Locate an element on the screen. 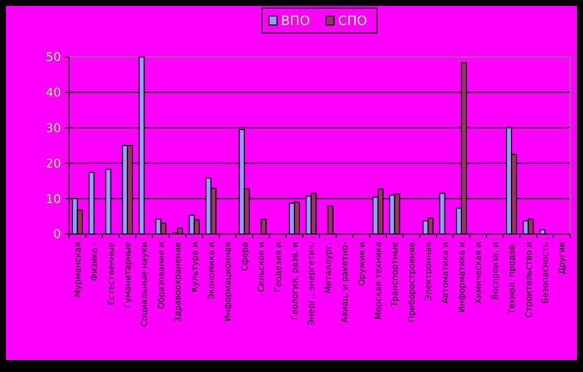 This screenshot has width=583, height=372. x-tick-label: Информационная is located at coordinates (229, 282).